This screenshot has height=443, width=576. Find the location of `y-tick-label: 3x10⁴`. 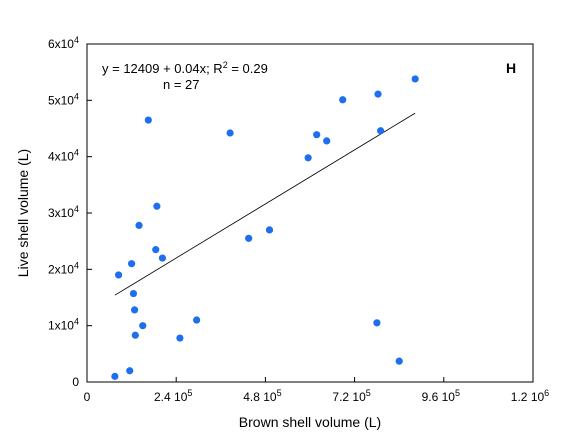

y-tick-label: 3x10⁴ is located at coordinates (63, 212).